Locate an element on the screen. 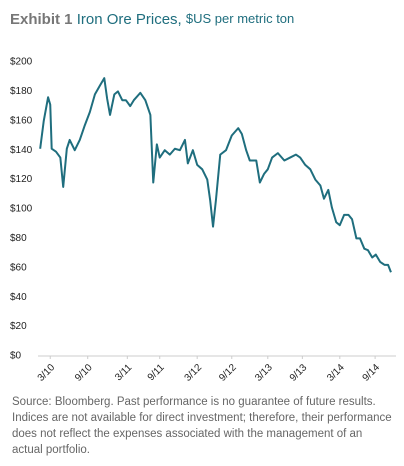 This screenshot has width=404, height=466. x-tick-label: 3/10 is located at coordinates (47, 373).